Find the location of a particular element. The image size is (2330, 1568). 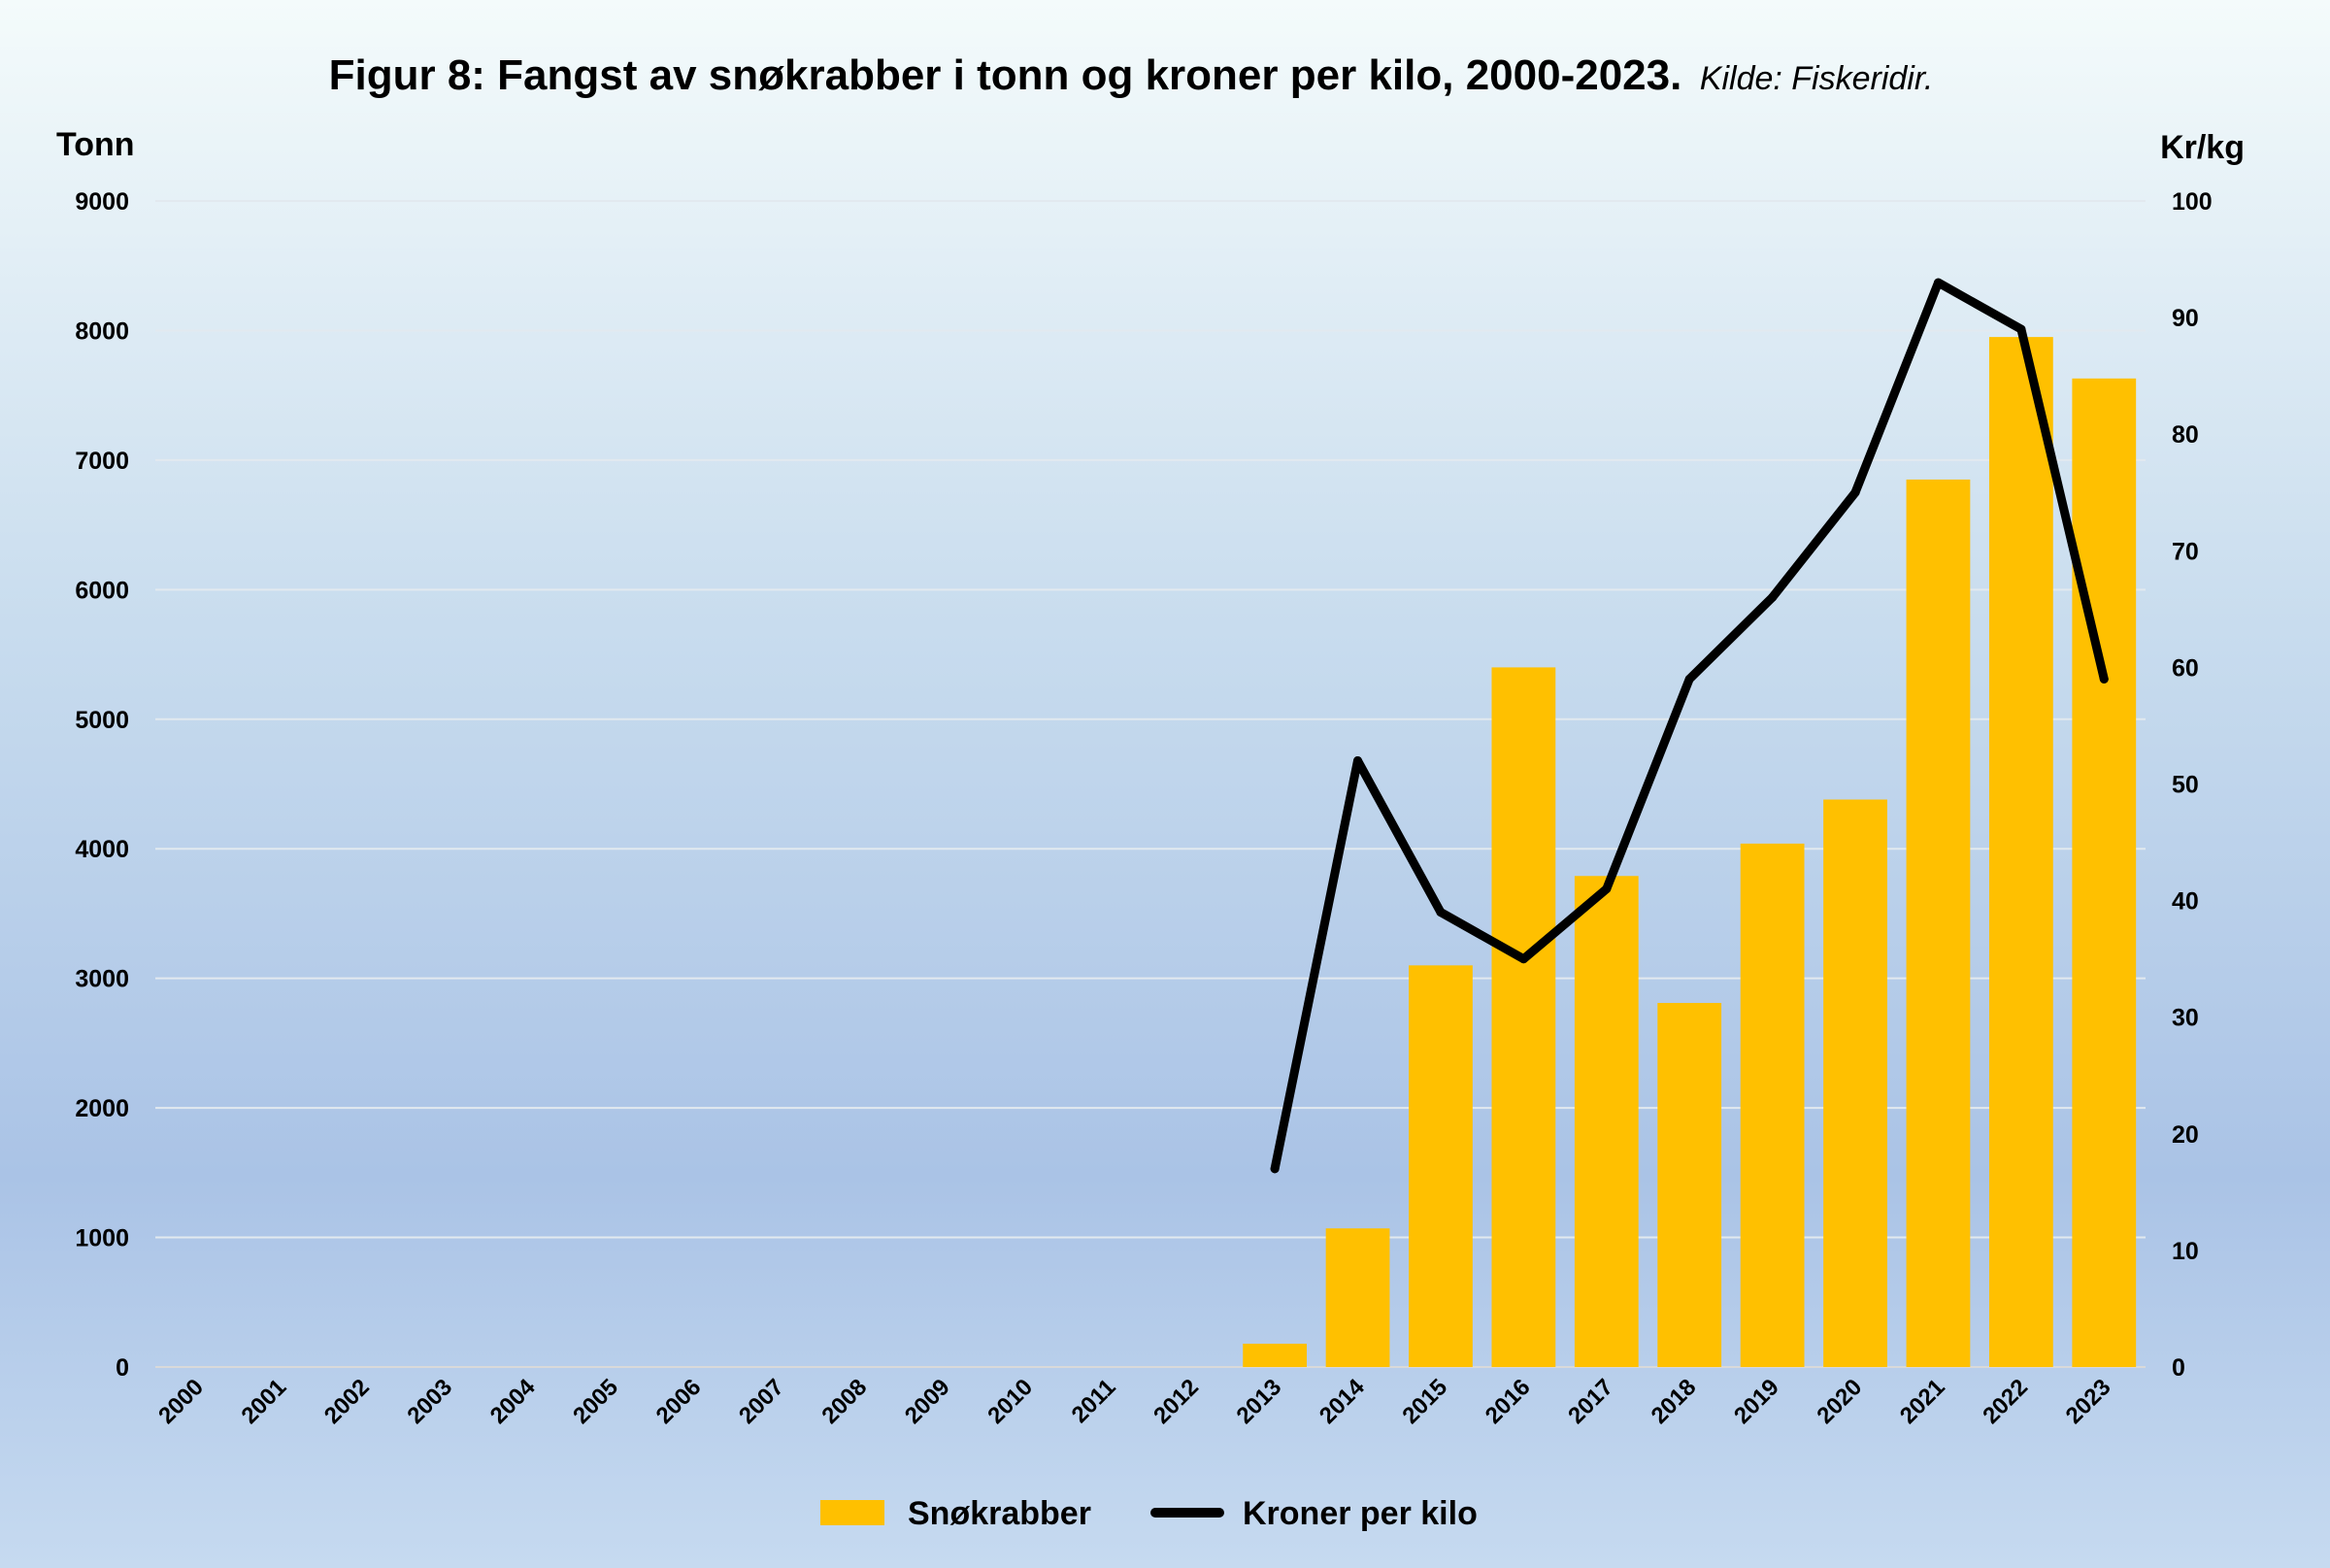

left-tick-1000: 1000 is located at coordinates (102, 1239).